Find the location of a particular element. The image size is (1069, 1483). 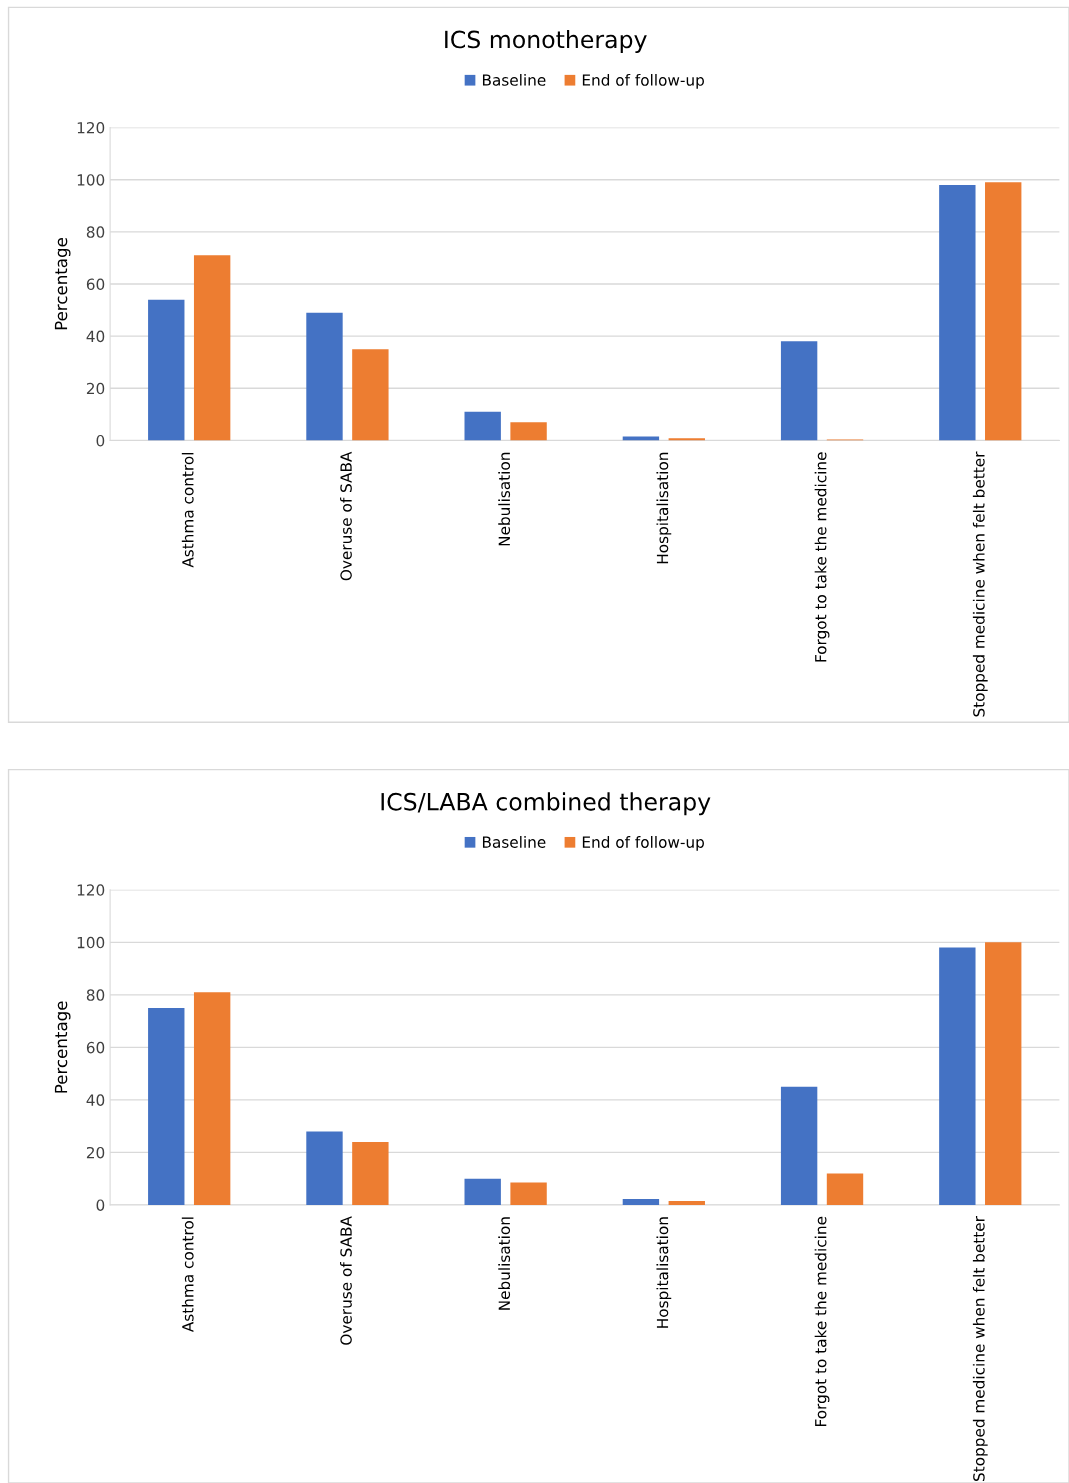

chart-title: ICS/LABA combined therapy is located at coordinates (546, 804).